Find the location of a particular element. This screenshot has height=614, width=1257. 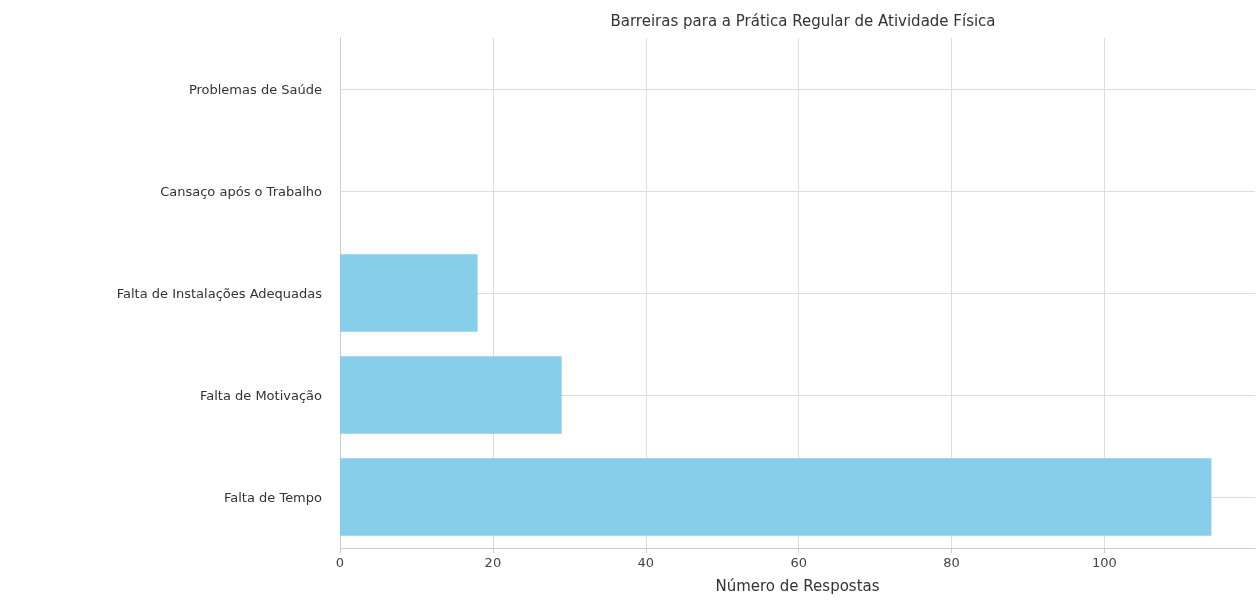

x-tick-label: 80 is located at coordinates (951, 562).